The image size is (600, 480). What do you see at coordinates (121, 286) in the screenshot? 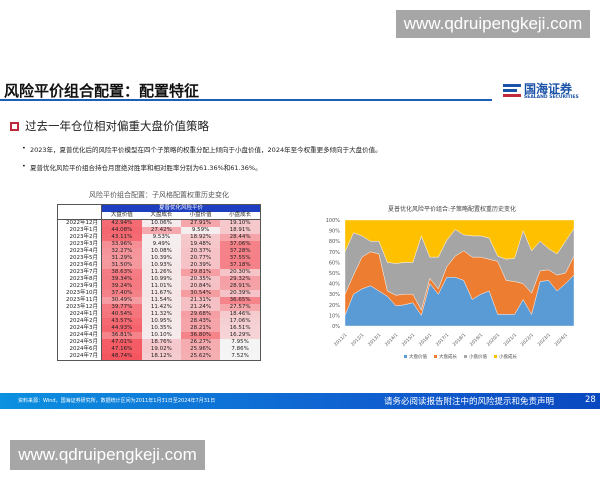
I see `table-cell: 39.24%` at bounding box center [121, 286].